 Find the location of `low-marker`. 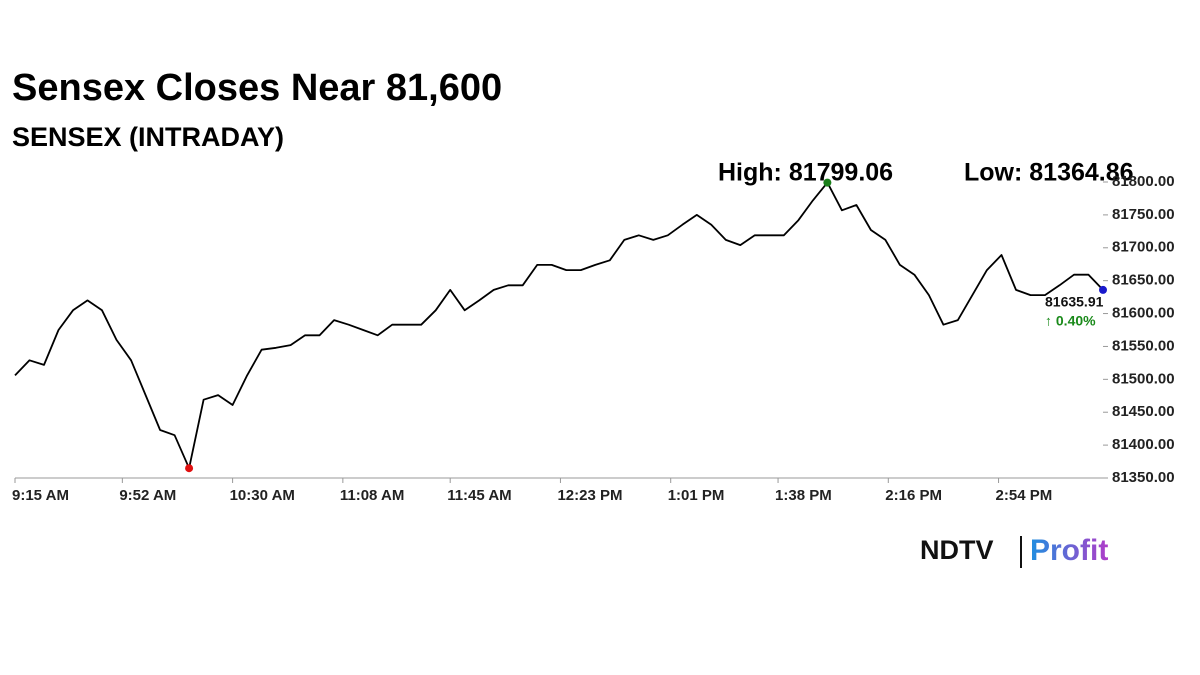

low-marker is located at coordinates (189, 468).